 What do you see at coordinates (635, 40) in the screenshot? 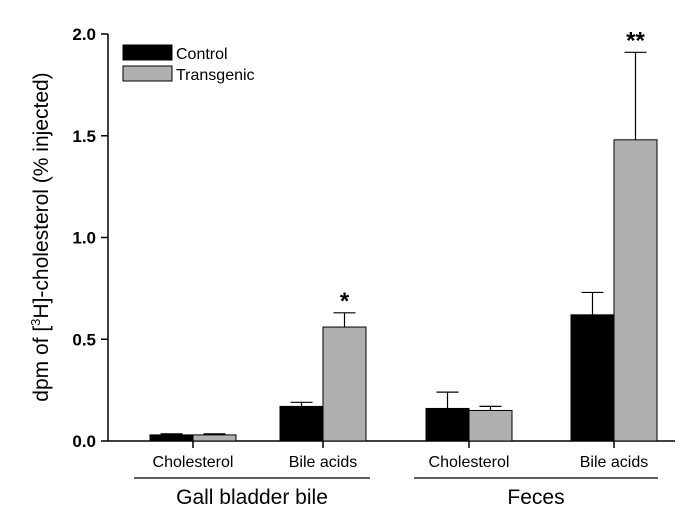
I see `significance-marker: **` at bounding box center [635, 40].